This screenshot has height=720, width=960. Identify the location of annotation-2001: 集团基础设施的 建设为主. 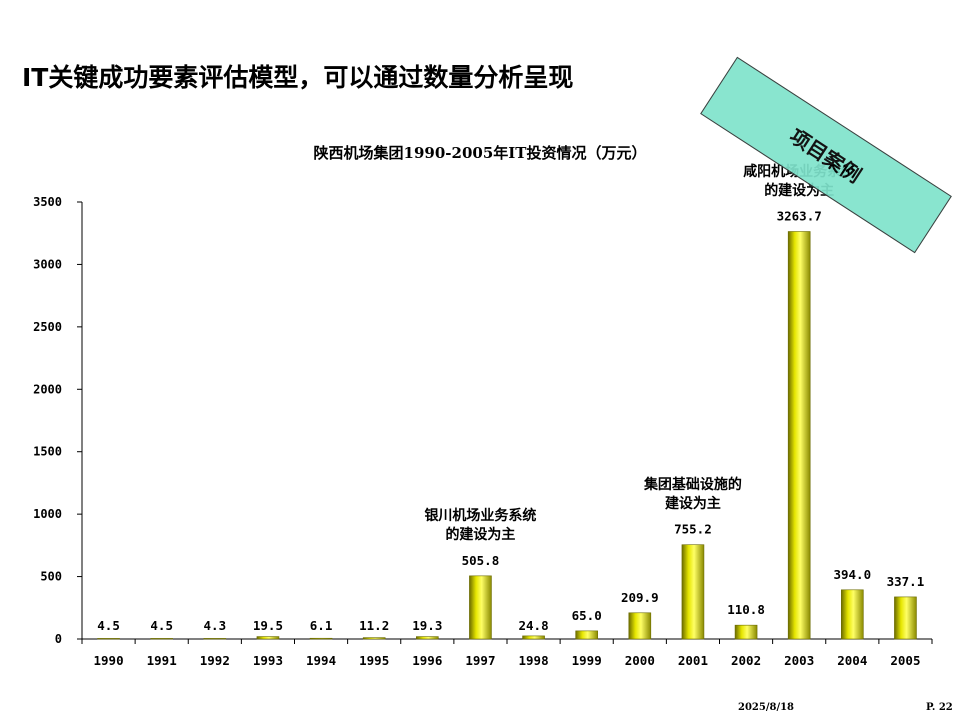
(693, 495).